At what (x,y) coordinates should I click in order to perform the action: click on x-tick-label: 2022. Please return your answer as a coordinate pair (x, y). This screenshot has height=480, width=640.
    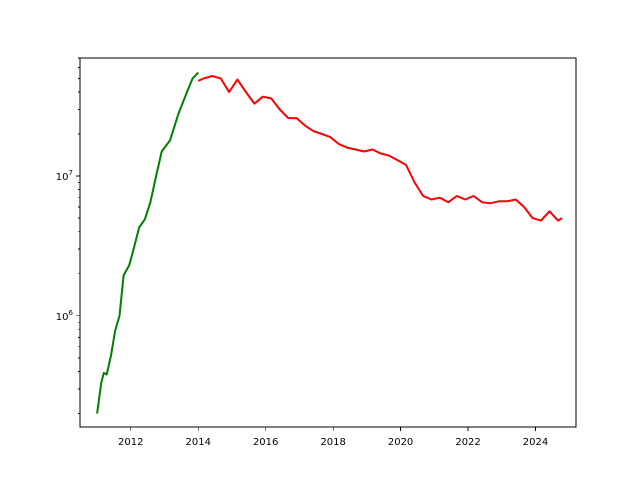
    Looking at the image, I should click on (467, 442).